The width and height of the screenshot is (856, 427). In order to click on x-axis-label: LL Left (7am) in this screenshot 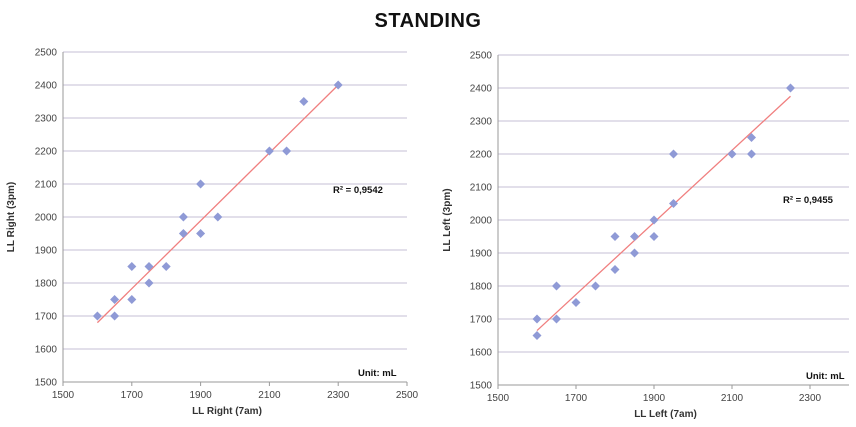, I will do `click(665, 414)`.